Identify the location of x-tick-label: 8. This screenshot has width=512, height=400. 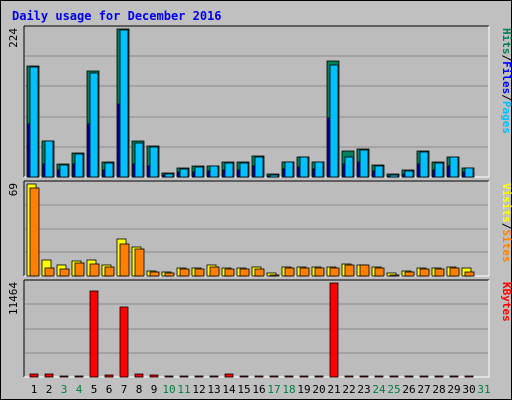
(139, 389).